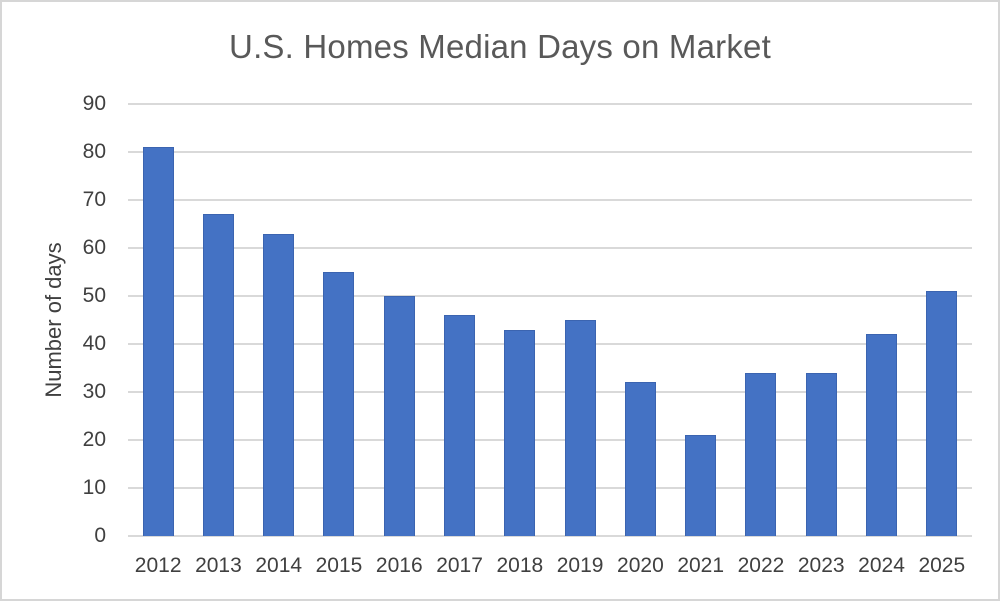 The height and width of the screenshot is (601, 1000). Describe the element at coordinates (761, 454) in the screenshot. I see `bar-2022` at that location.